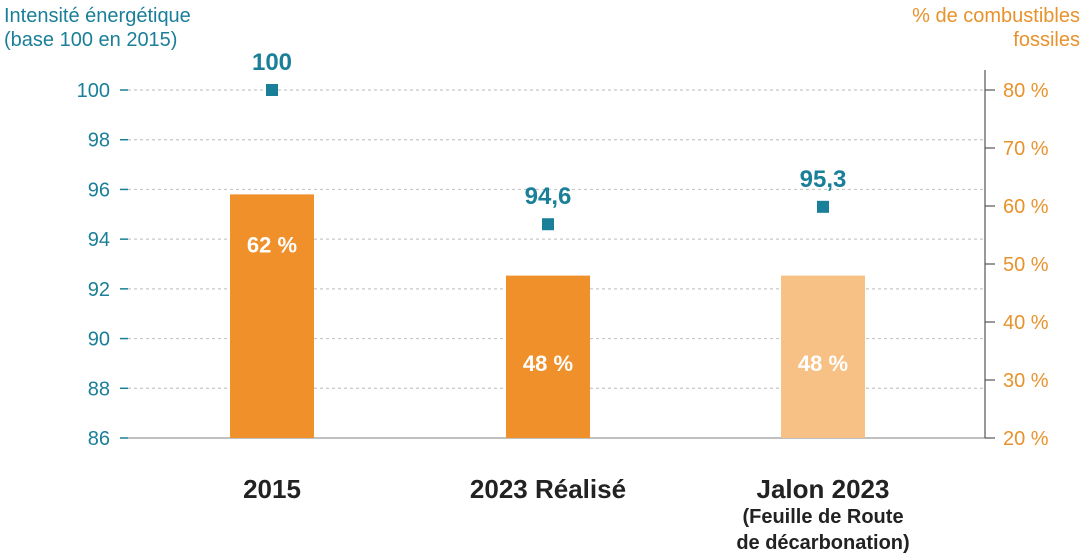 The image size is (1086, 557). I want to click on left-tick-label: 90, so click(99, 340).